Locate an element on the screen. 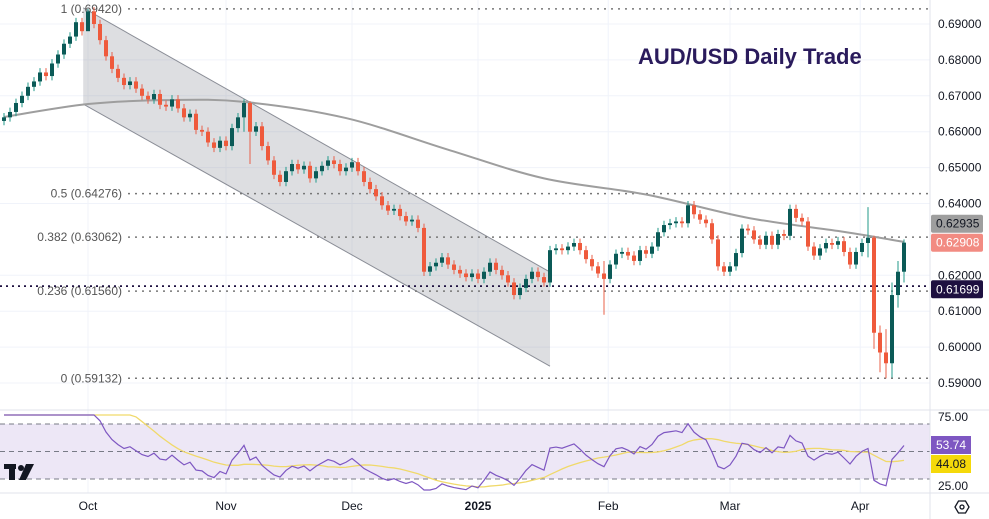 This screenshot has width=989, height=519. chart-title: AUD/USD Daily Trade is located at coordinates (750, 56).